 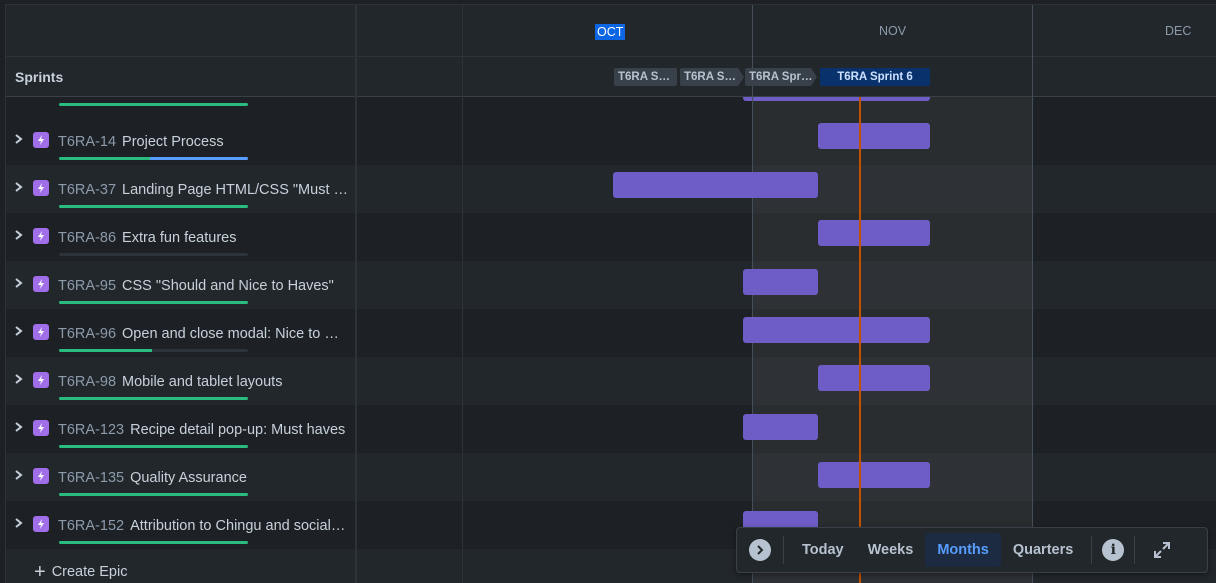 What do you see at coordinates (87, 238) in the screenshot?
I see `epic-key: T6RA-86` at bounding box center [87, 238].